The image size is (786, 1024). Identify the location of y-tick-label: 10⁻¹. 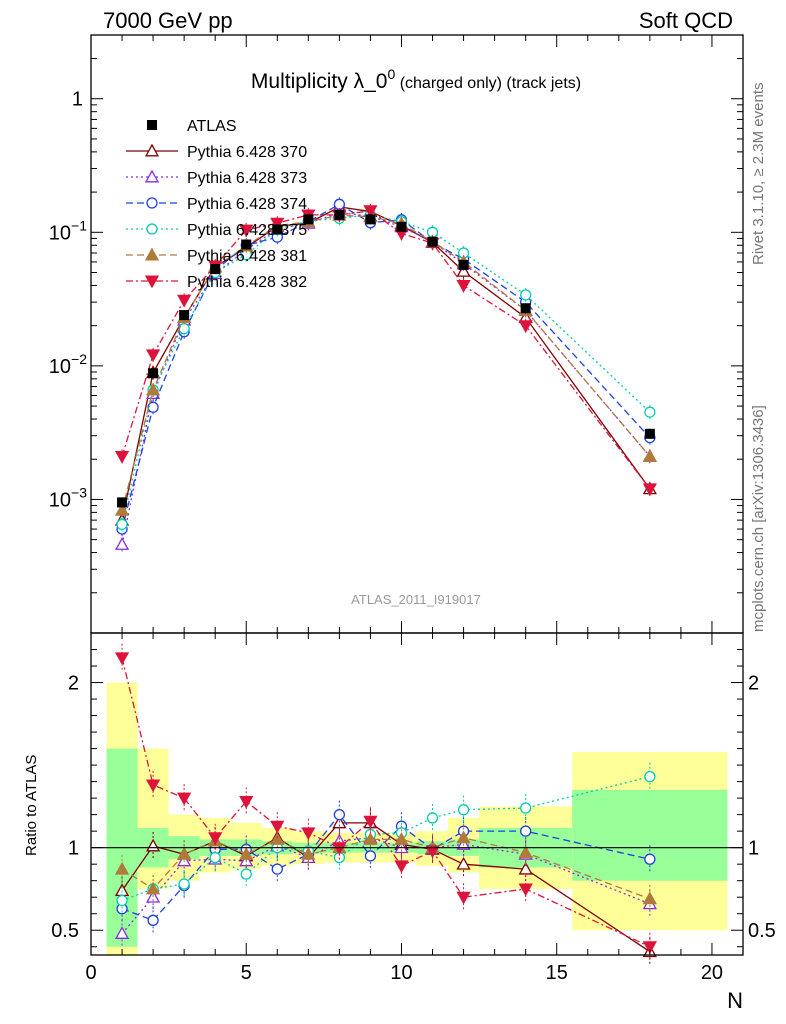
(68, 230).